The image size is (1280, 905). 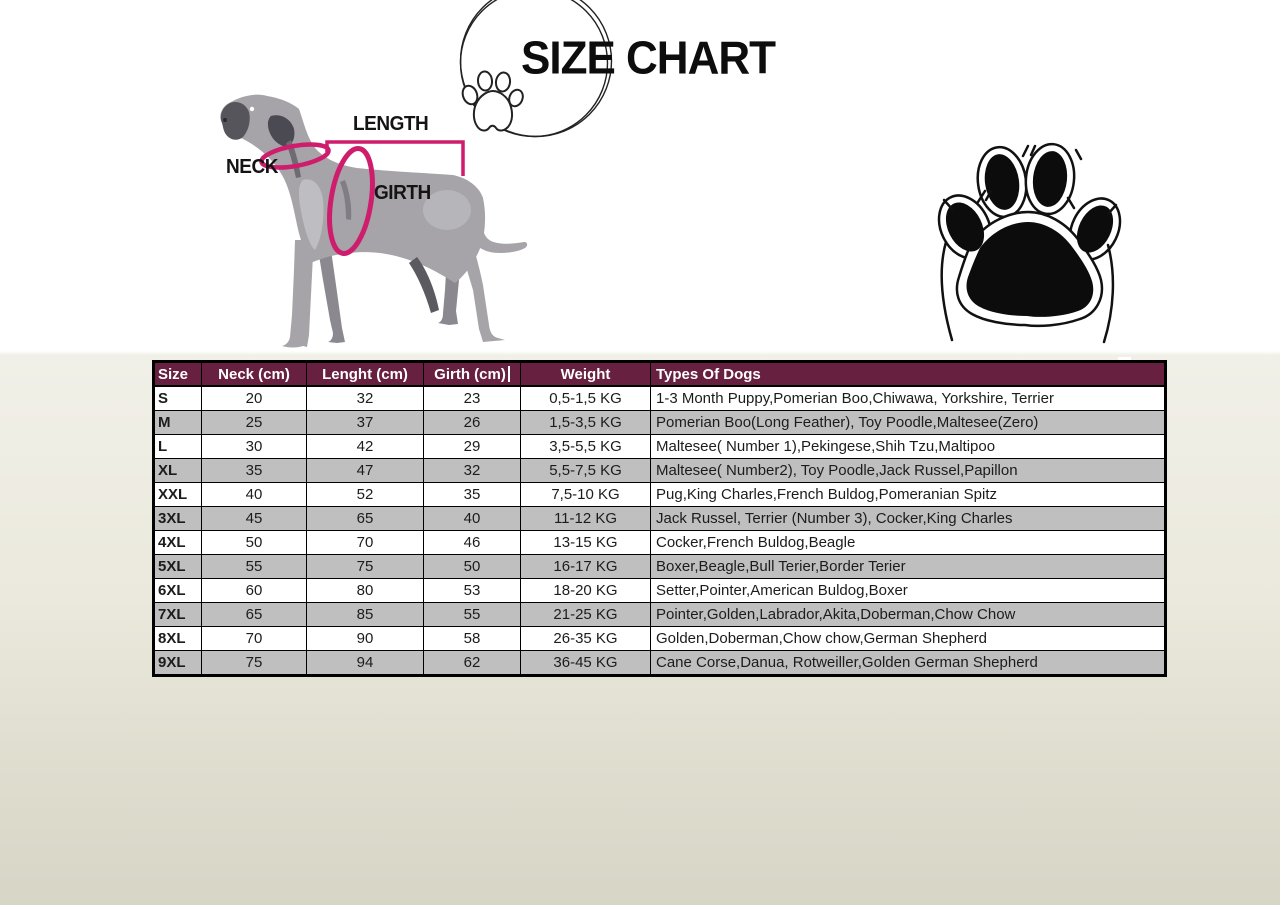 What do you see at coordinates (508, 373) in the screenshot?
I see `text-cursor` at bounding box center [508, 373].